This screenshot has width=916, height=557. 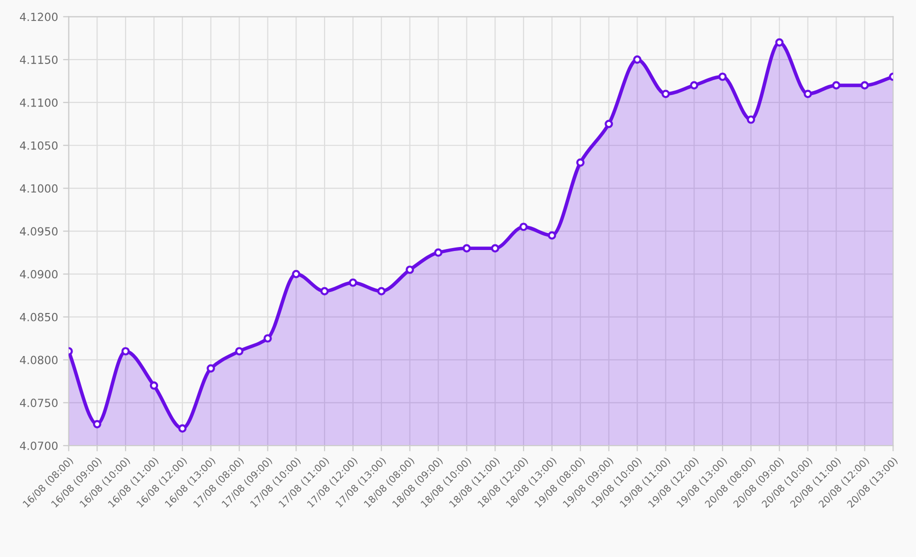 I want to click on y-tick-label: 4.0800, so click(x=39, y=360).